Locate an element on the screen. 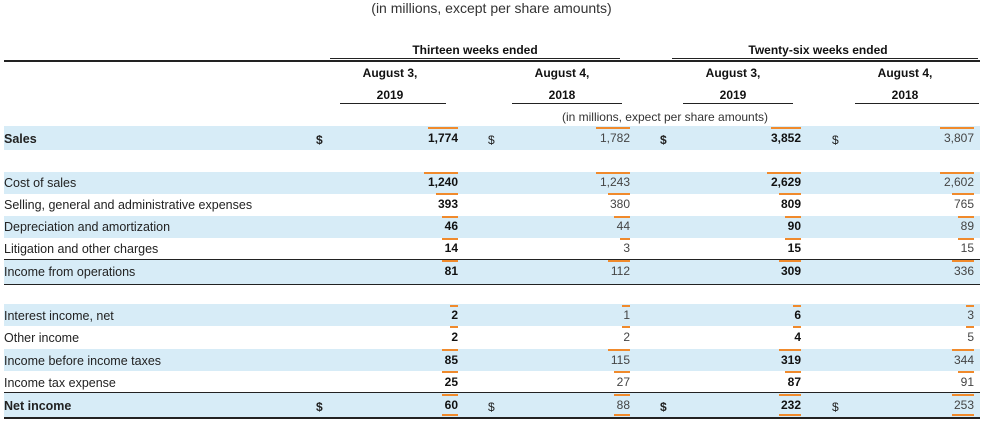 The height and width of the screenshot is (440, 983). section-rule is located at coordinates (492, 284).